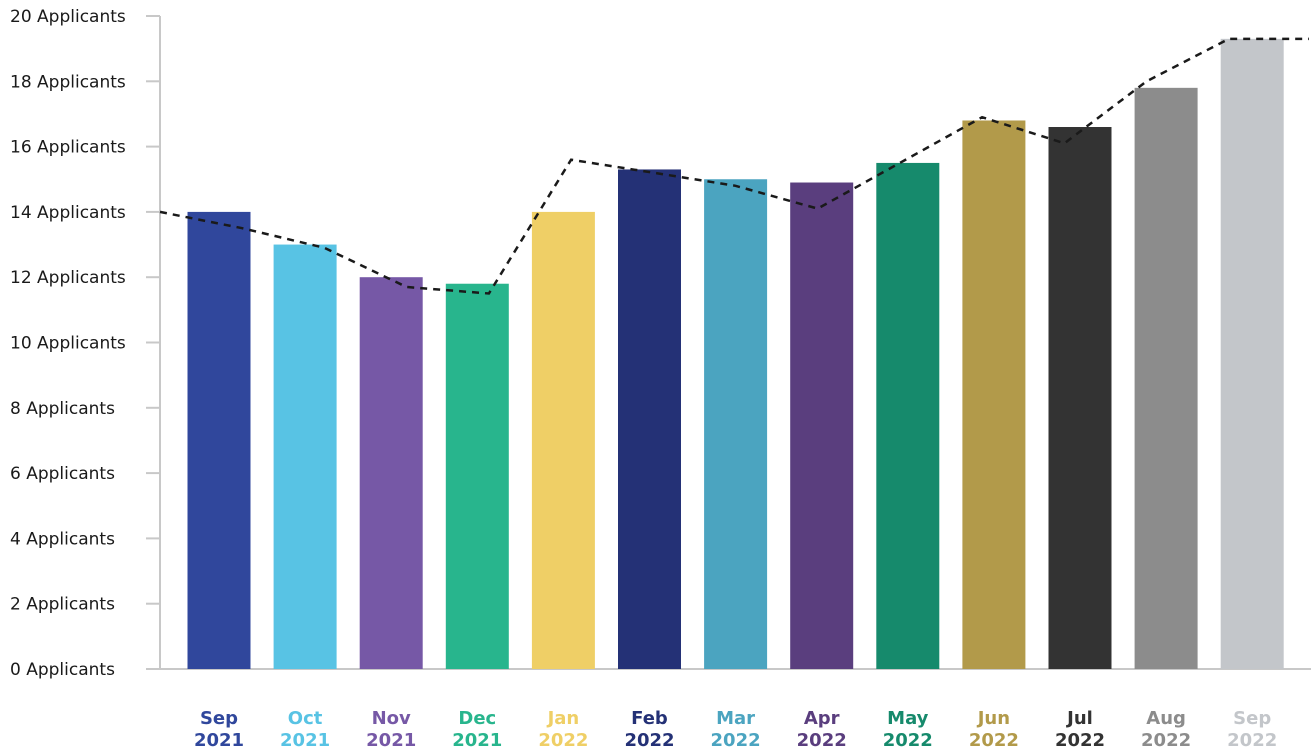 Image resolution: width=1311 pixels, height=754 pixels. Describe the element at coordinates (62, 474) in the screenshot. I see `y-tick-label: 6 Applicants` at that location.